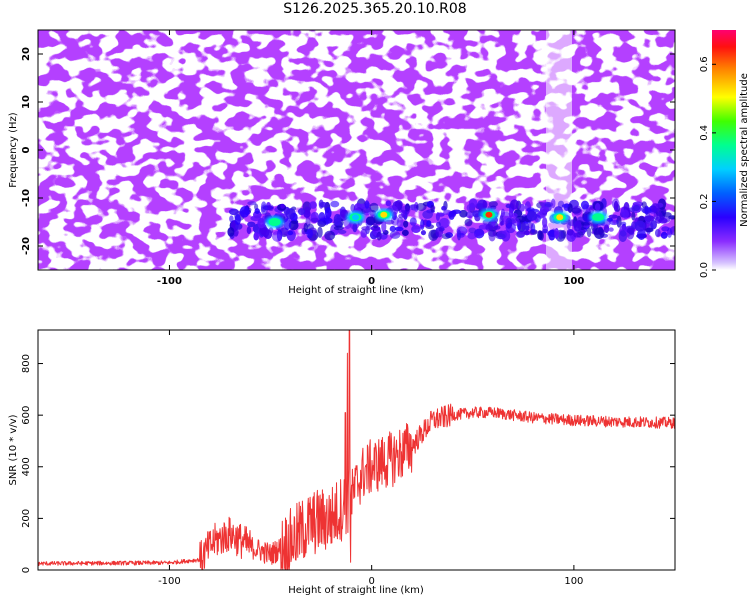  I want to click on snr-x-tick-label: -100, so click(169, 581).